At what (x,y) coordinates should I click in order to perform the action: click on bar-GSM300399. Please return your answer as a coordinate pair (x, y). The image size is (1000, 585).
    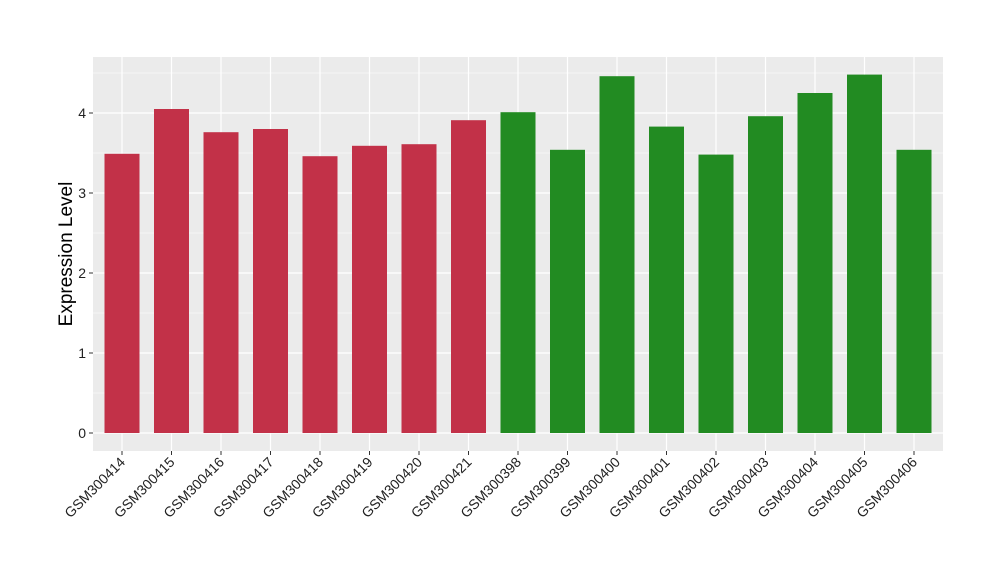
    Looking at the image, I should click on (567, 291).